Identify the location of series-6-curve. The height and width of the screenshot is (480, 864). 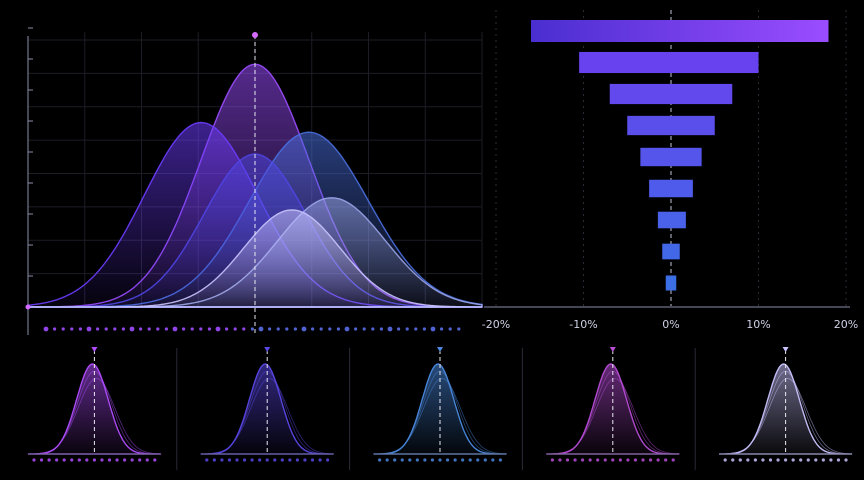
(255, 258).